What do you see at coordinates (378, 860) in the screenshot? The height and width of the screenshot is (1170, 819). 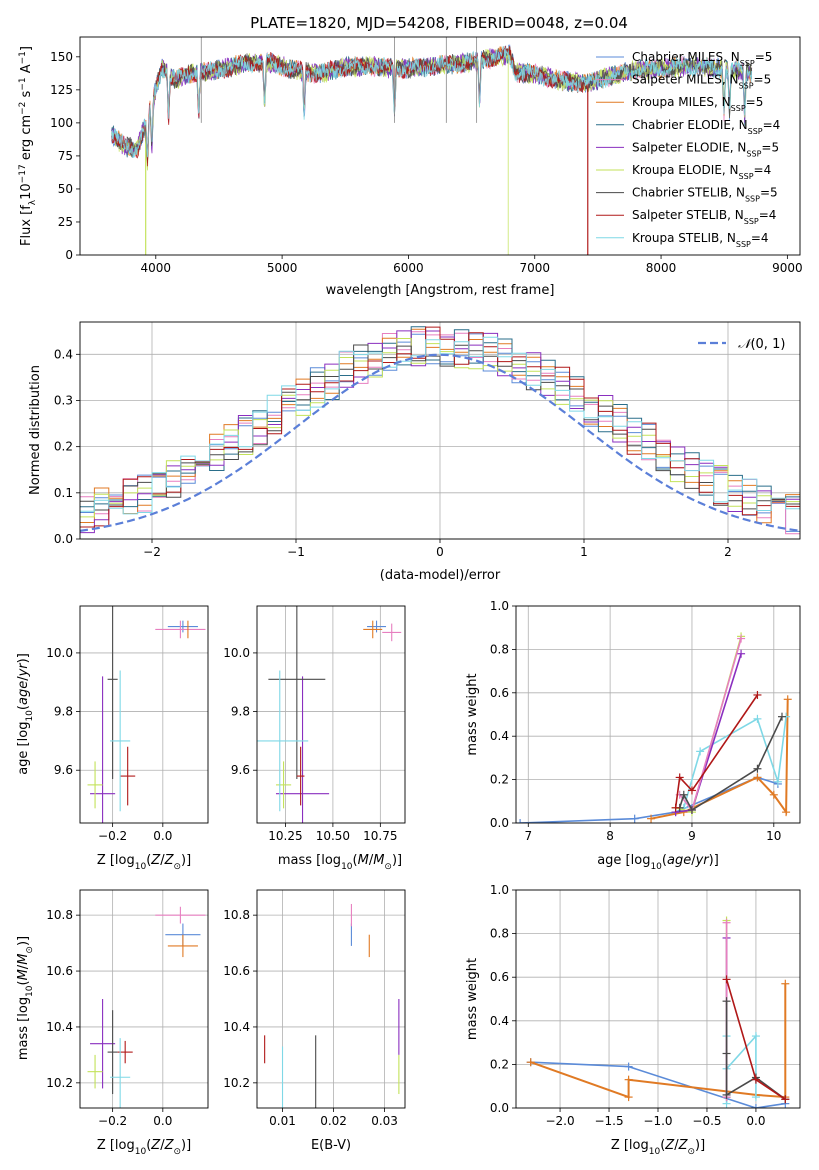 I see `label-part: M` at bounding box center [378, 860].